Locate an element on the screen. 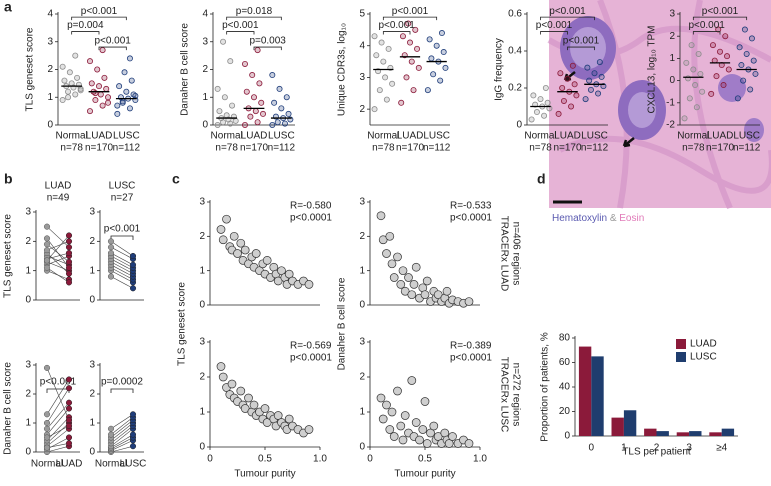 The image size is (771, 486). cohort-label: TRACERx LUAD is located at coordinates (503, 254).